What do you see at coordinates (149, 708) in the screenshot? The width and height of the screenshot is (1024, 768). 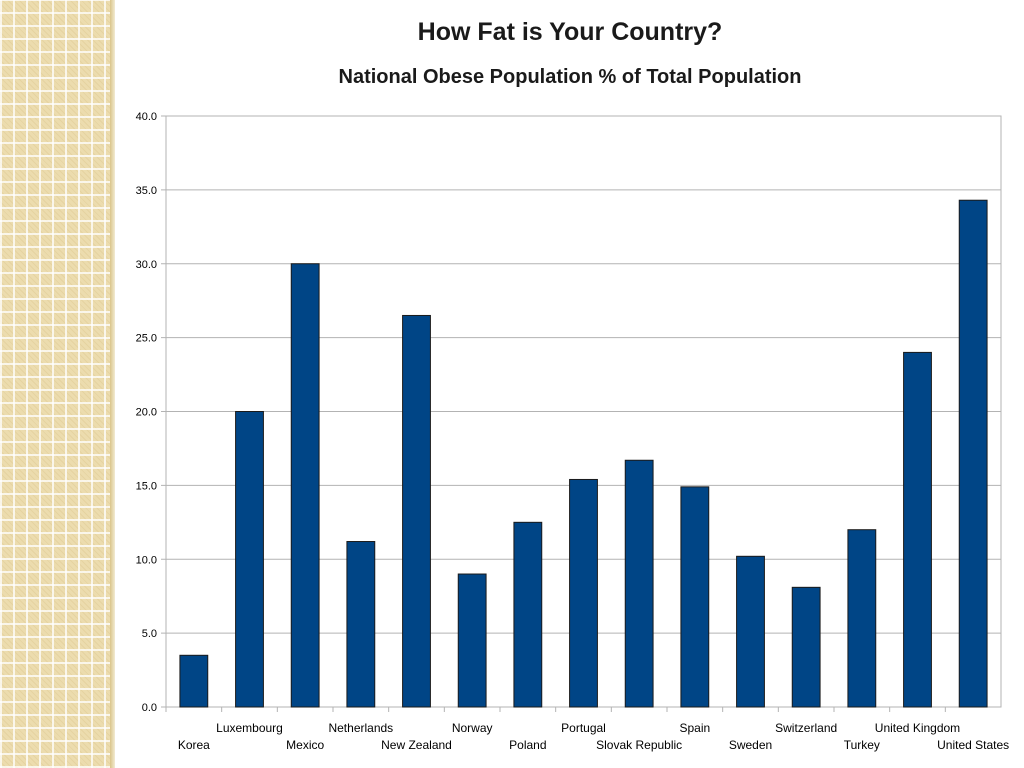 I see `y-tick-label: 0.0` at bounding box center [149, 708].